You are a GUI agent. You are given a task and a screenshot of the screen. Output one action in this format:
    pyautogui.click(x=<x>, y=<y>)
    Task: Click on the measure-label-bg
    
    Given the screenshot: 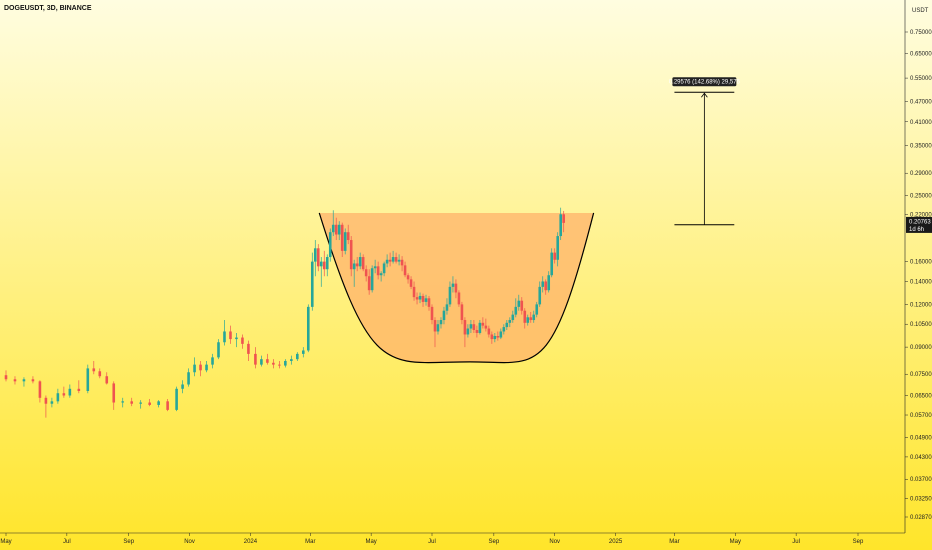 What is the action you would take?
    pyautogui.click(x=704, y=82)
    